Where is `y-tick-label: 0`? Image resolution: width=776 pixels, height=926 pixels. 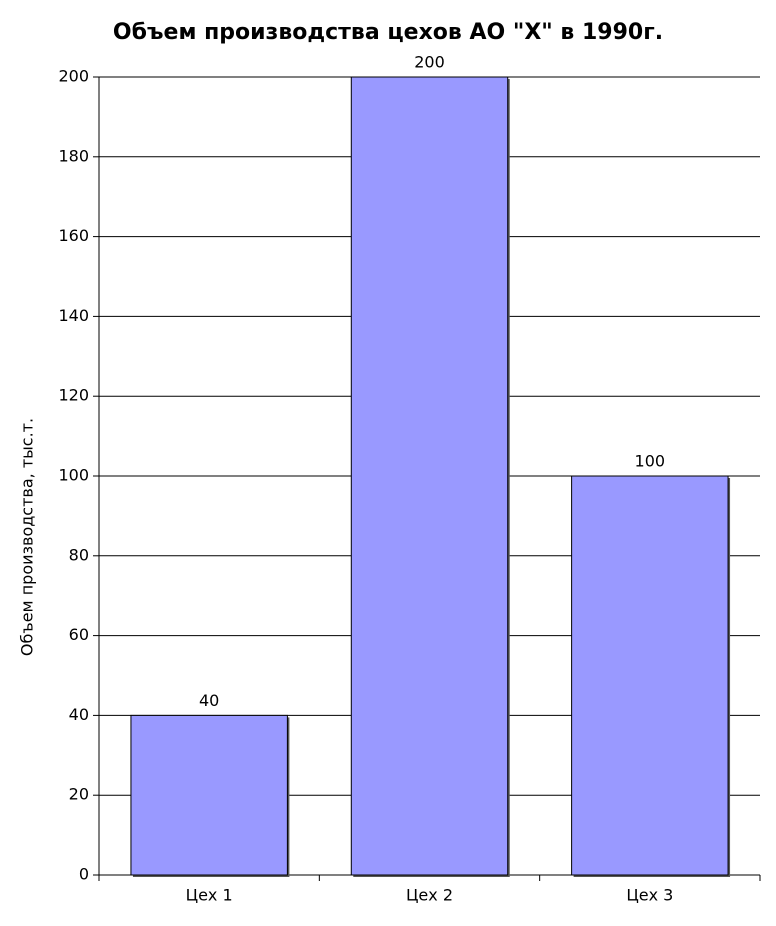 y-tick-label: 0 is located at coordinates (84, 874).